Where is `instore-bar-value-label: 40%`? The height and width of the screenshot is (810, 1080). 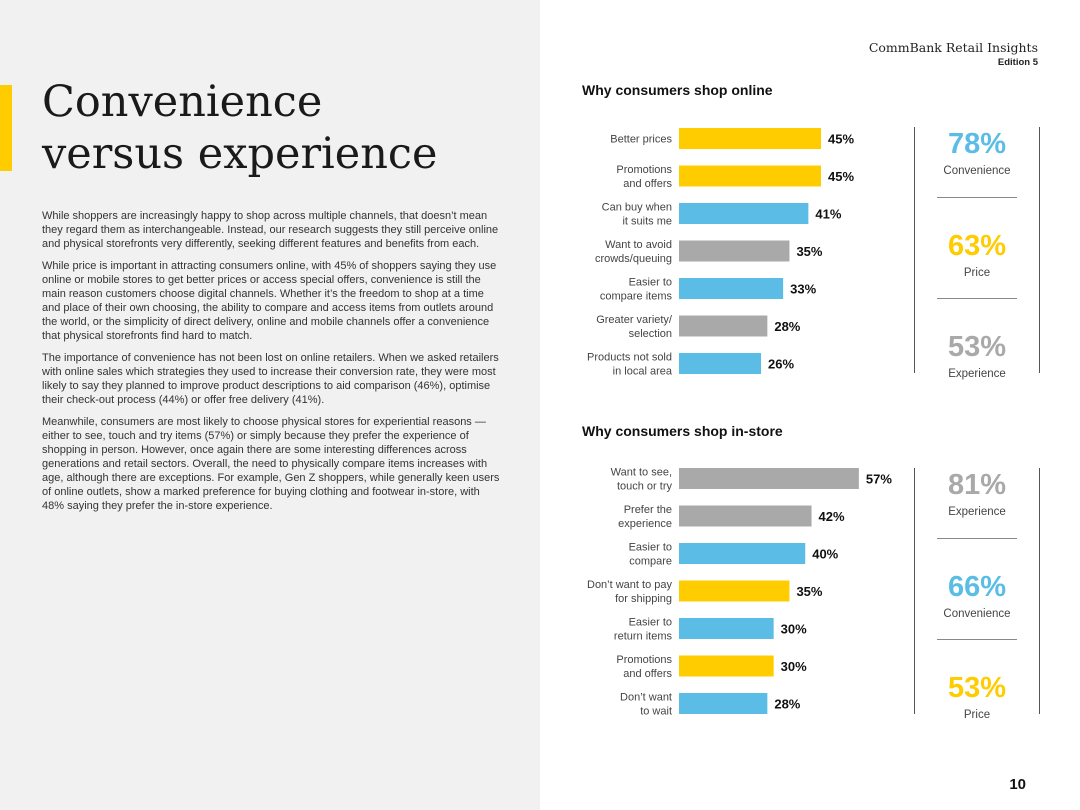 instore-bar-value-label: 40% is located at coordinates (825, 554).